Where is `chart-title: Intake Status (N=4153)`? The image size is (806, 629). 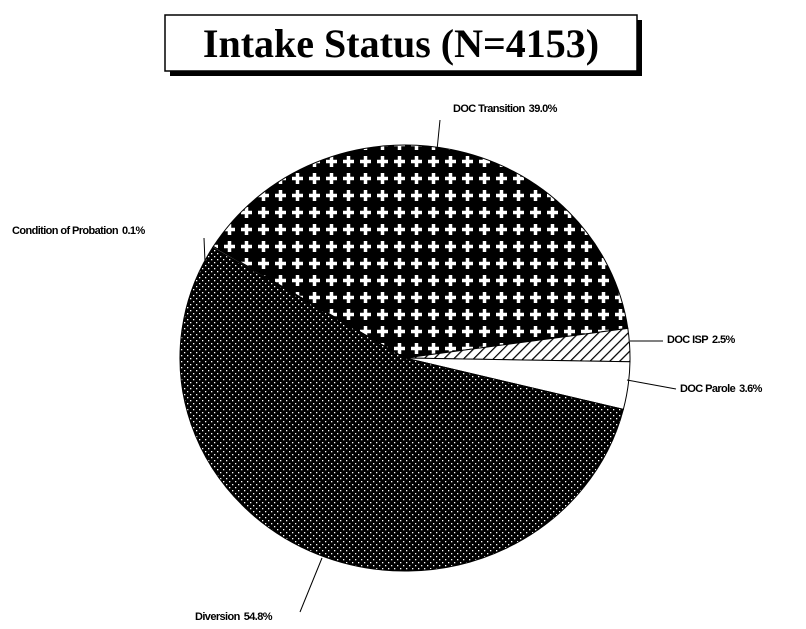
chart-title: Intake Status (N=4153) is located at coordinates (401, 43).